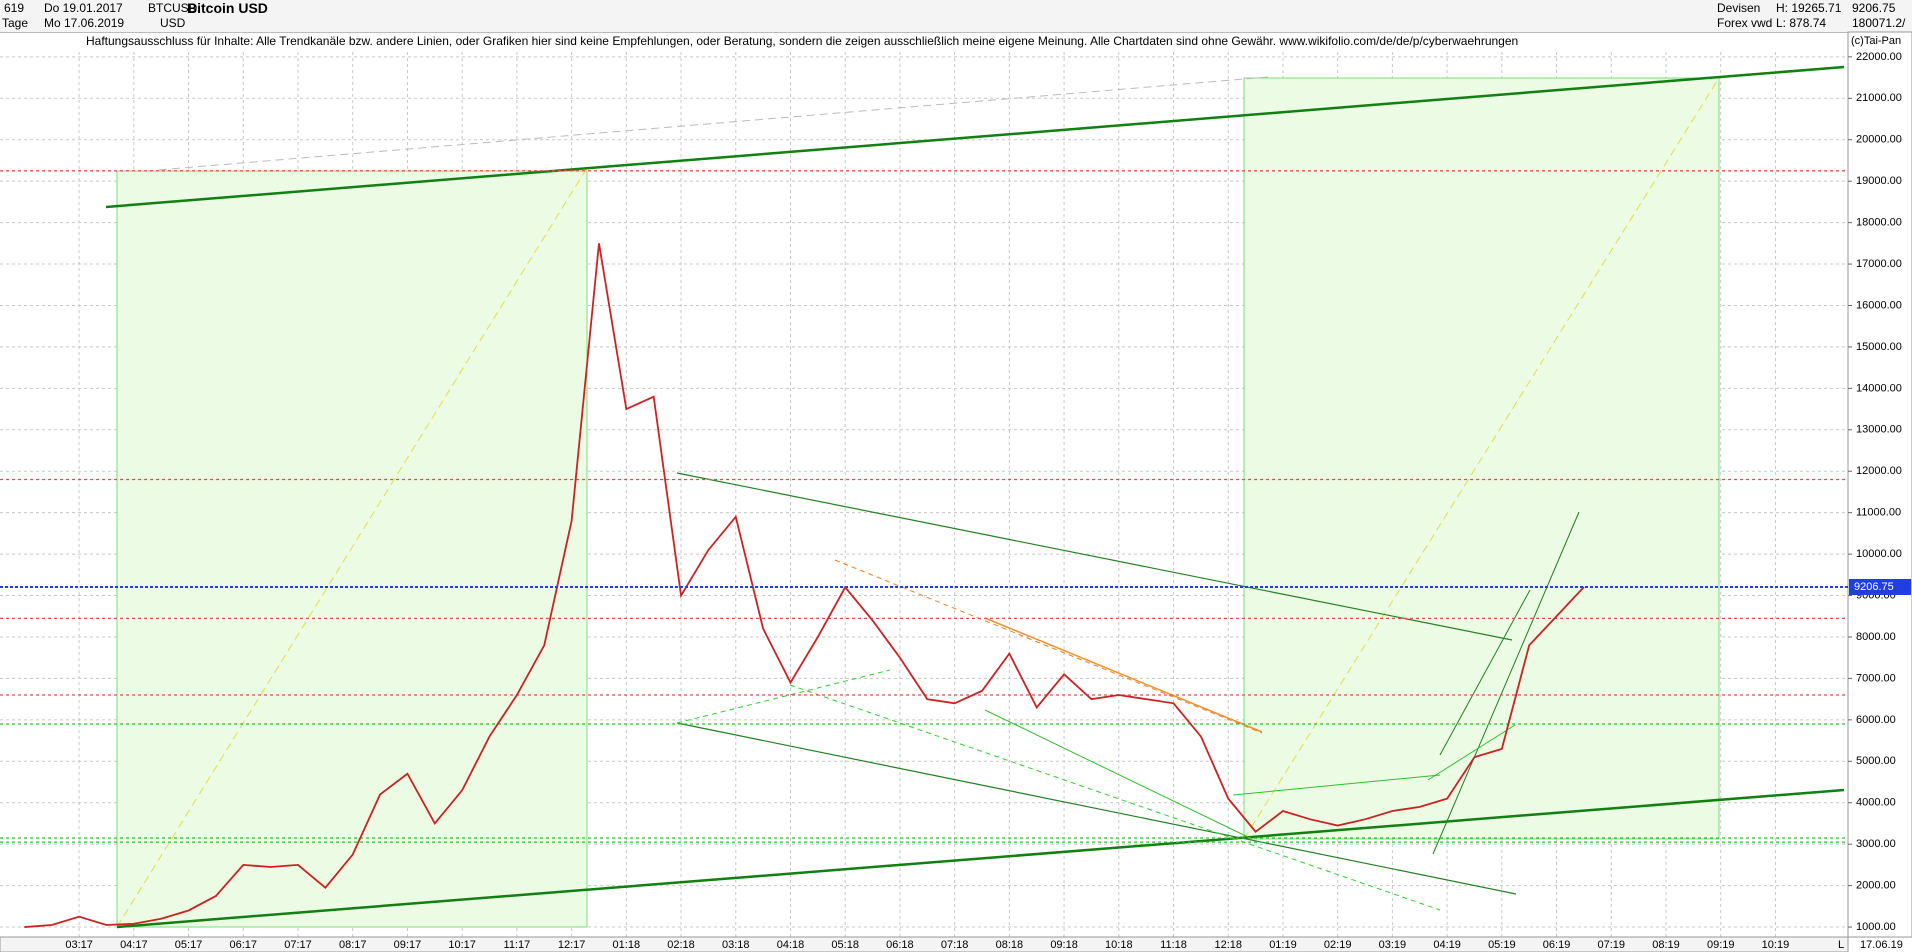 The image size is (1912, 952). What do you see at coordinates (173, 23) in the screenshot?
I see `currency: USD` at bounding box center [173, 23].